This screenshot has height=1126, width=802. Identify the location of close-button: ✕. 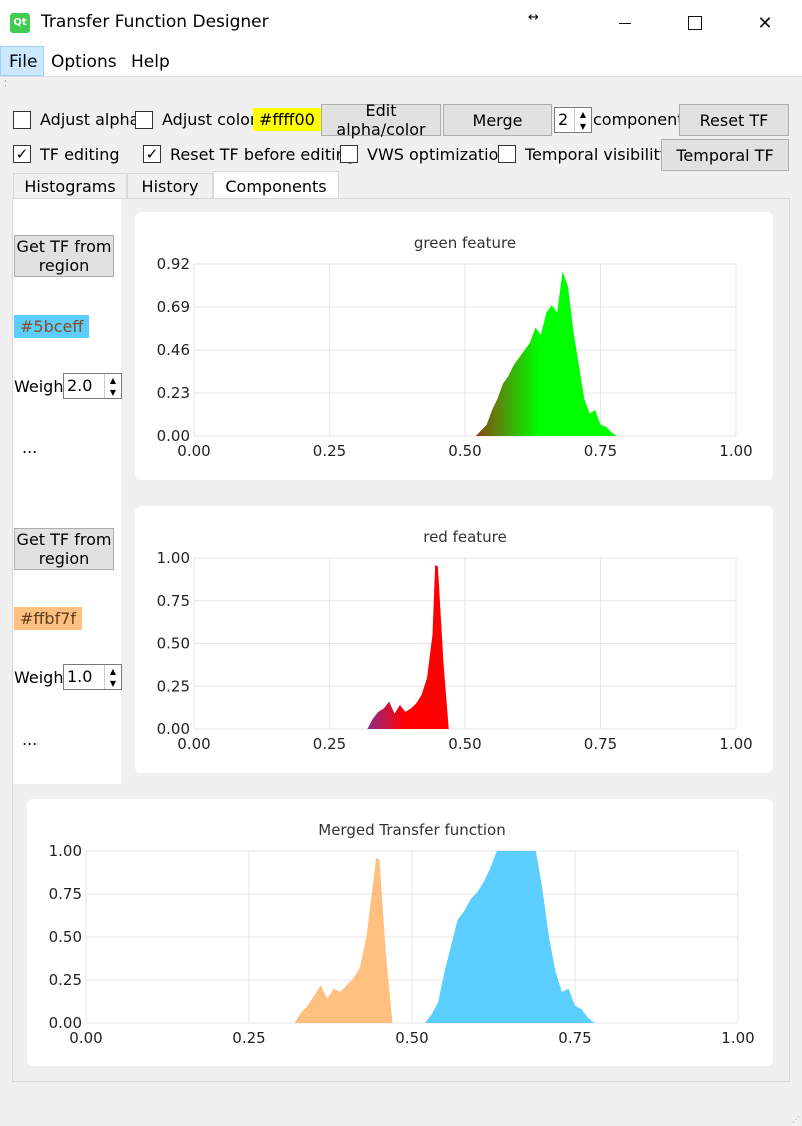
(765, 23).